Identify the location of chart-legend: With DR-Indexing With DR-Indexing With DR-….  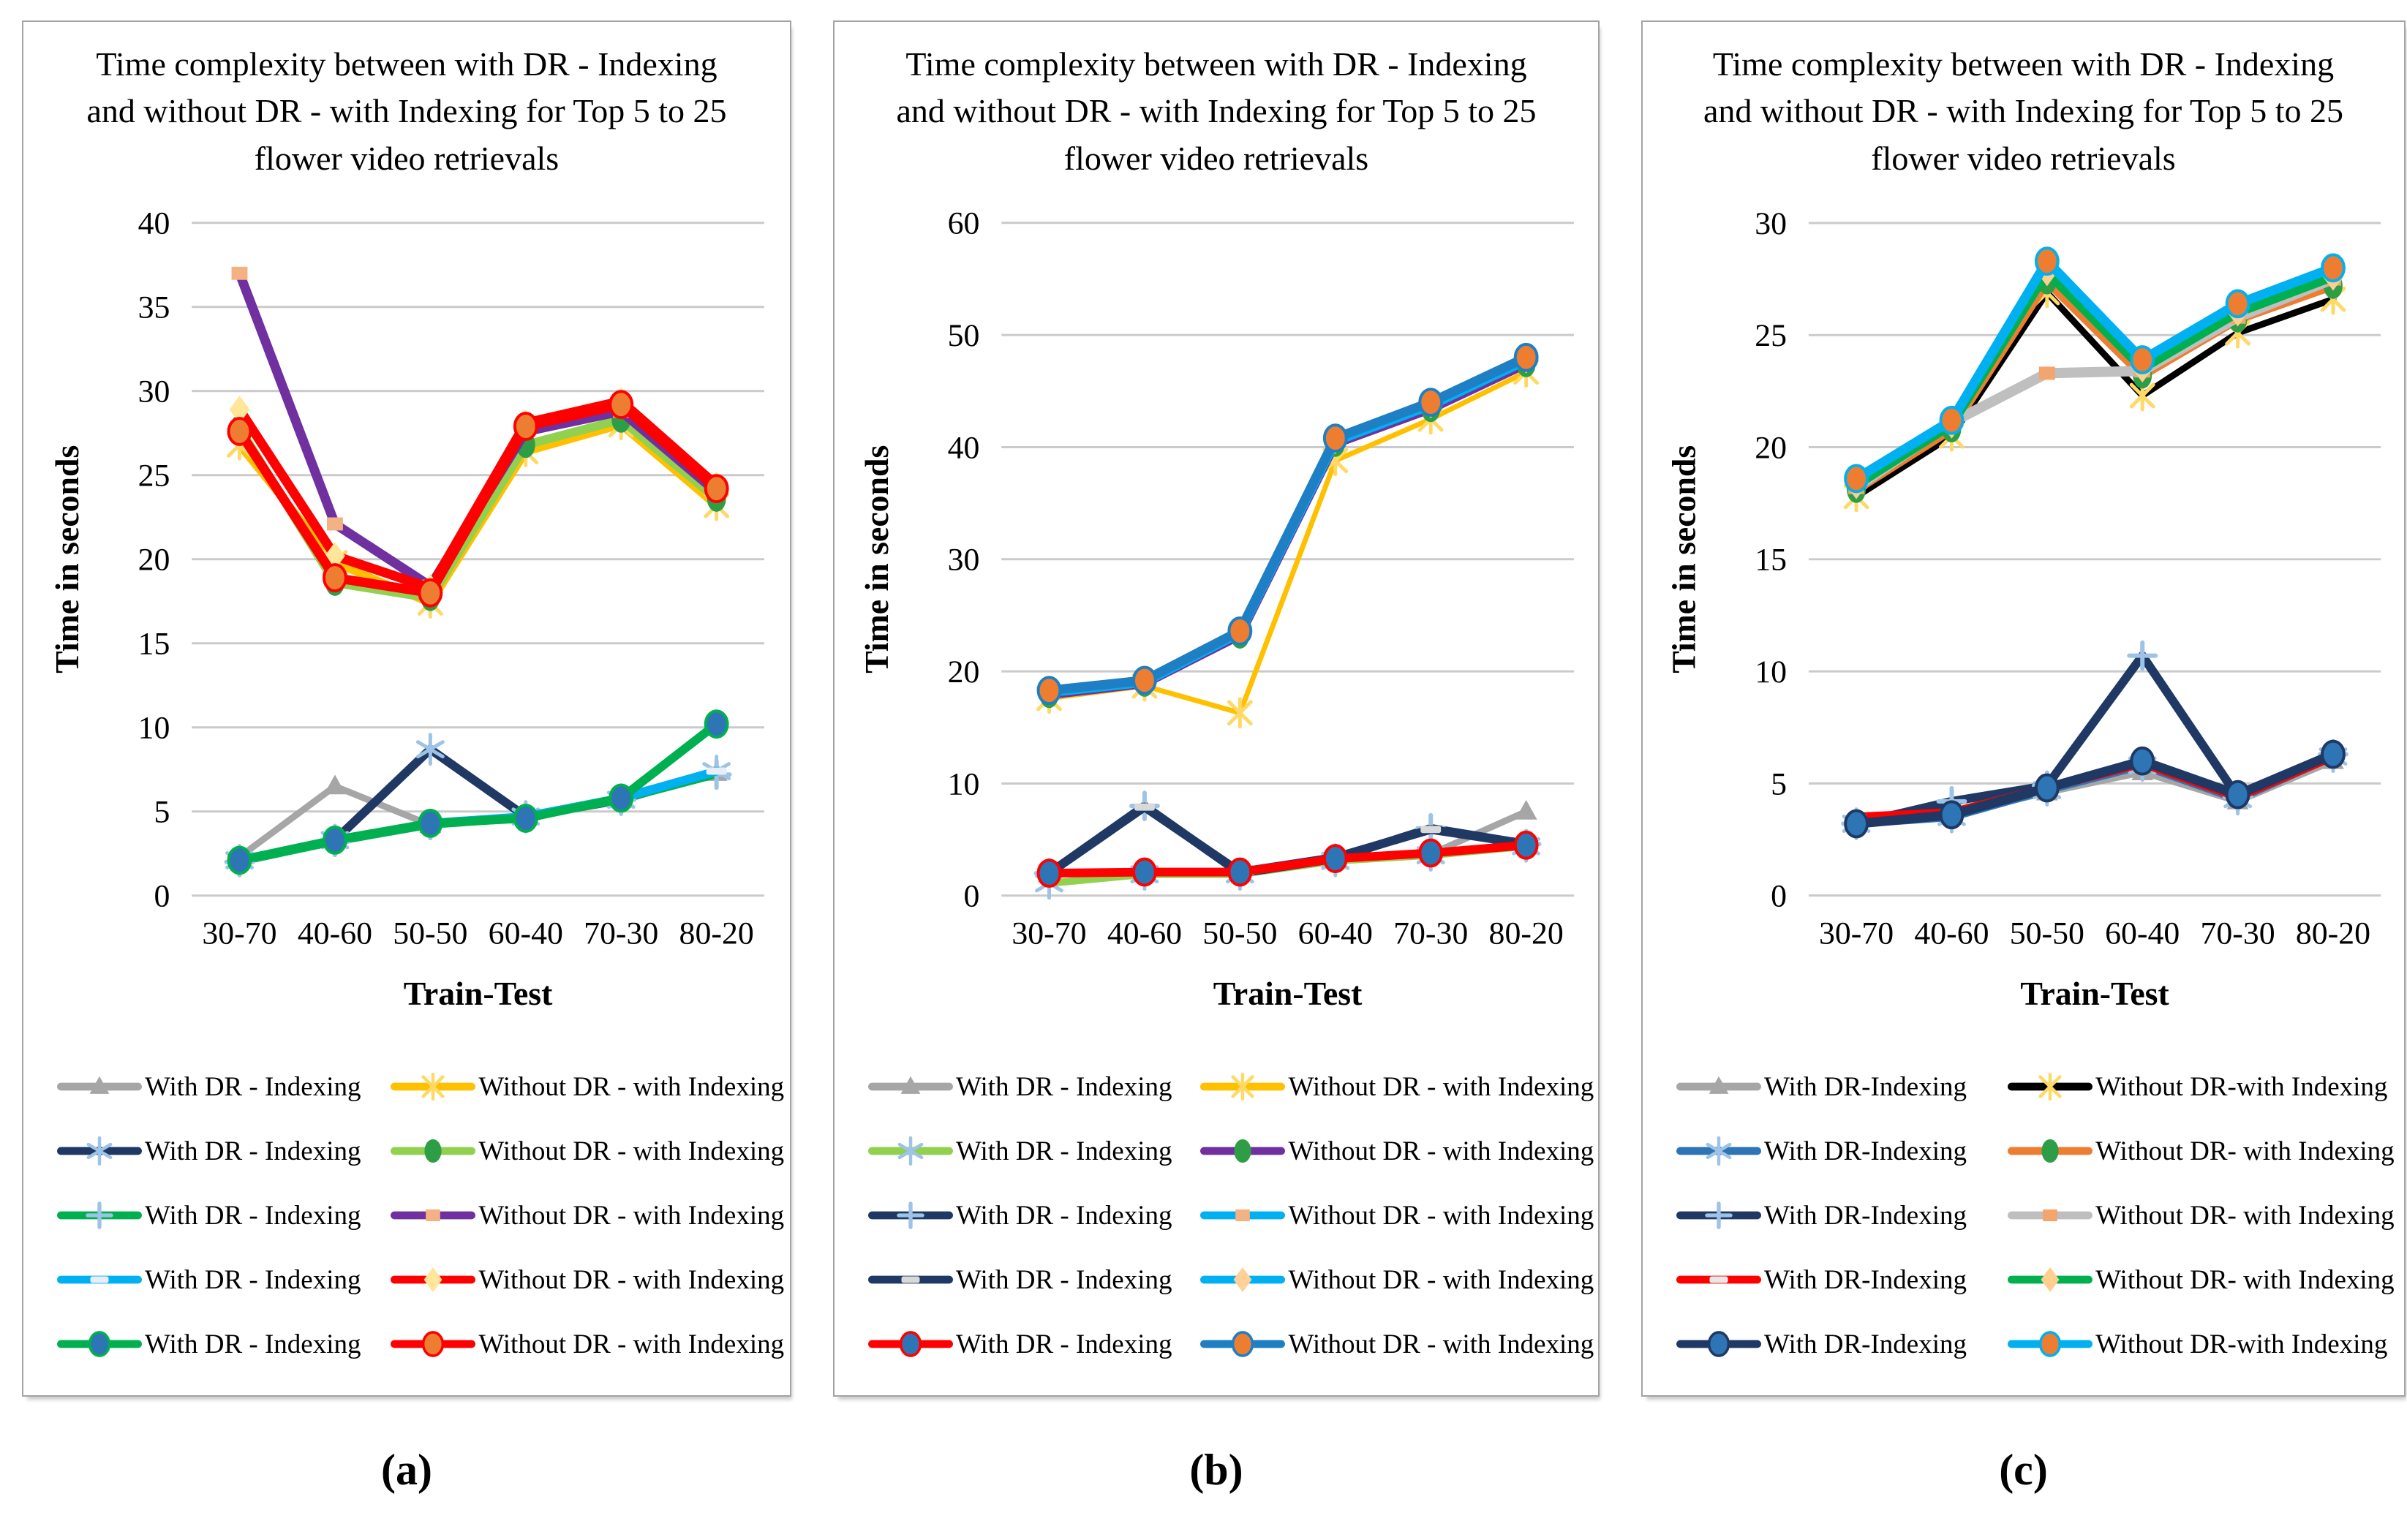
(2036, 1215).